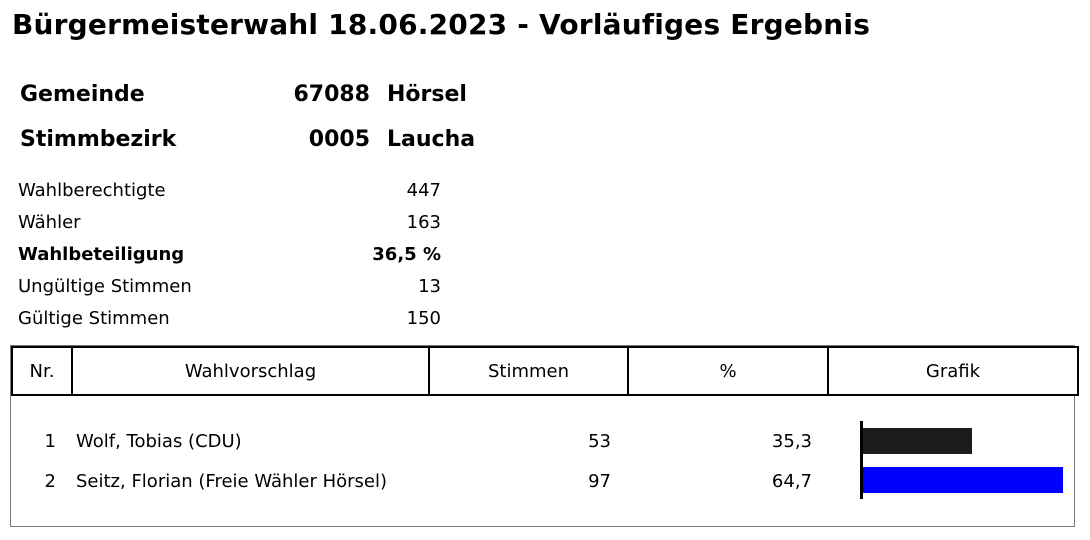  I want to click on gemeinde-number: 67088, so click(331, 94).